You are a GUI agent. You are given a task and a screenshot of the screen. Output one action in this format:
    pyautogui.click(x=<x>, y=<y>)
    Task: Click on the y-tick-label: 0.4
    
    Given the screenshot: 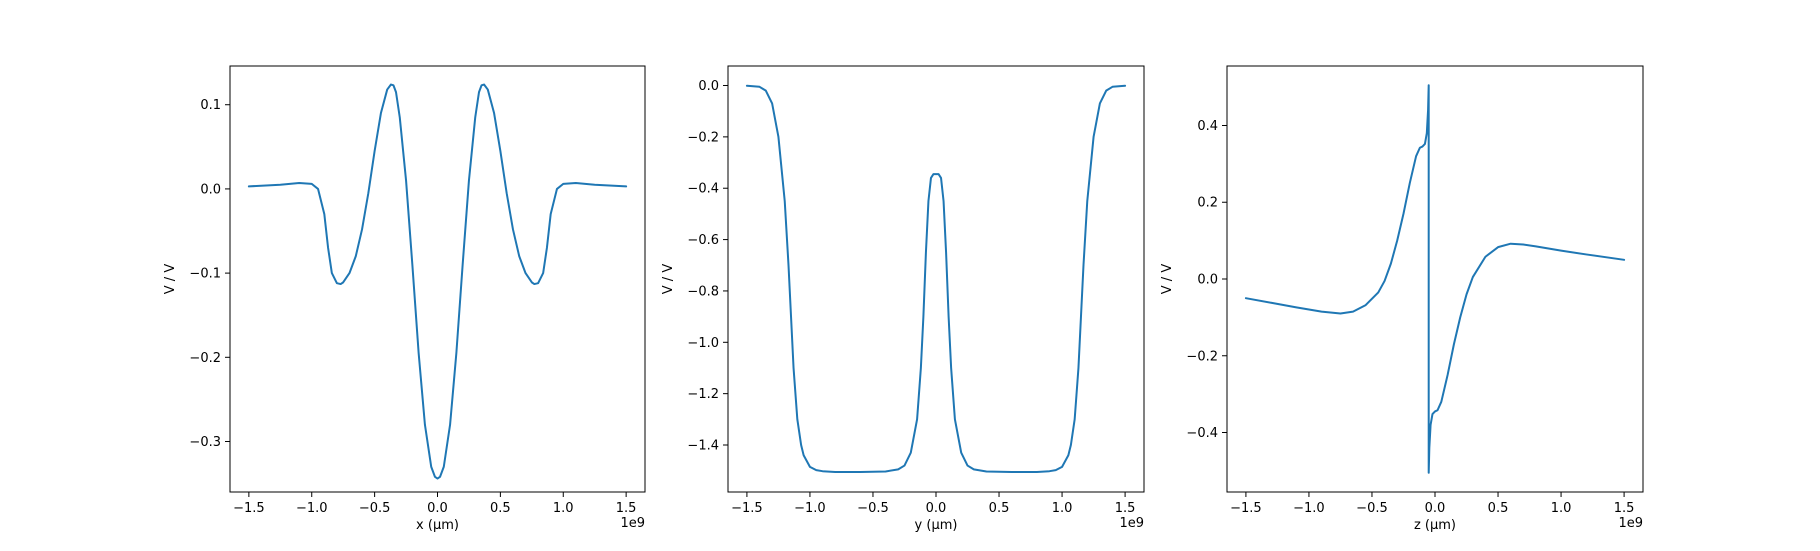 What is the action you would take?
    pyautogui.click(x=1207, y=126)
    